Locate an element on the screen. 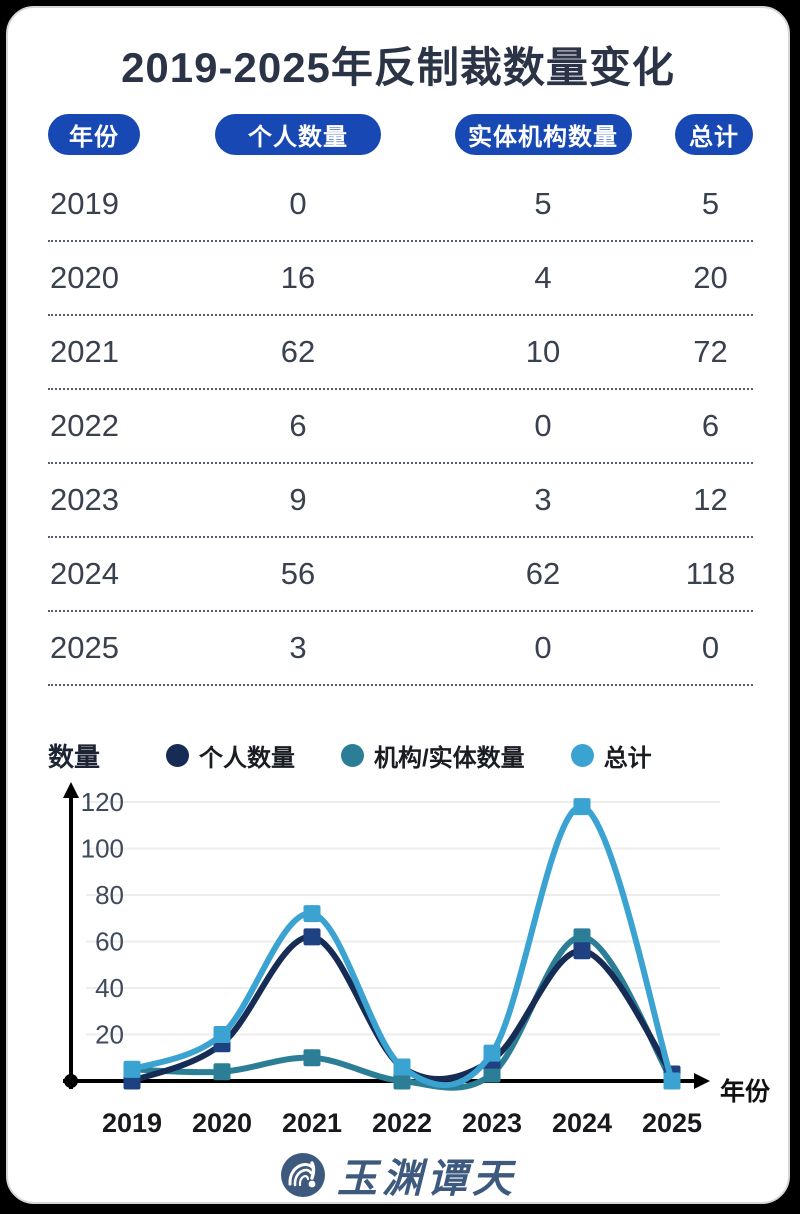 The image size is (800, 1214). y-tick-label: 60 is located at coordinates (109, 942).